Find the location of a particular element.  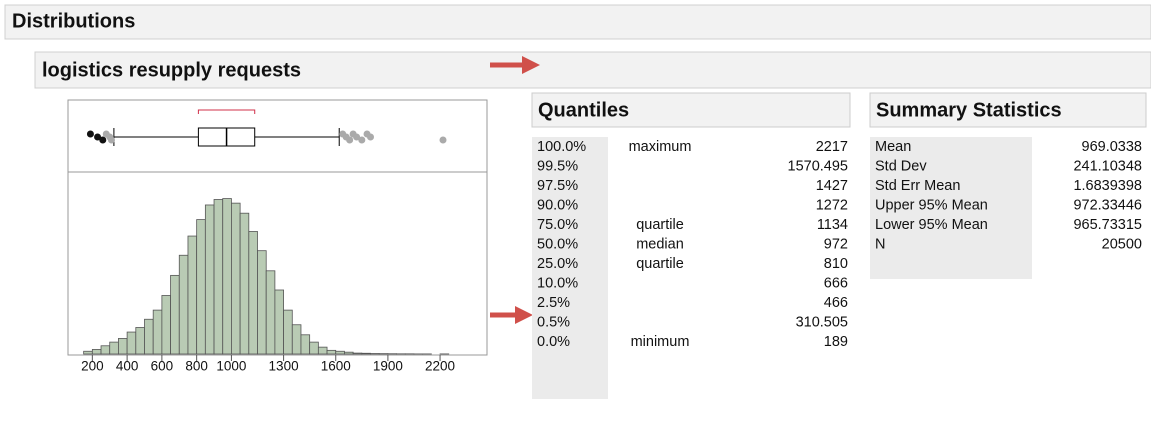

quantile-label: minimum is located at coordinates (660, 342).